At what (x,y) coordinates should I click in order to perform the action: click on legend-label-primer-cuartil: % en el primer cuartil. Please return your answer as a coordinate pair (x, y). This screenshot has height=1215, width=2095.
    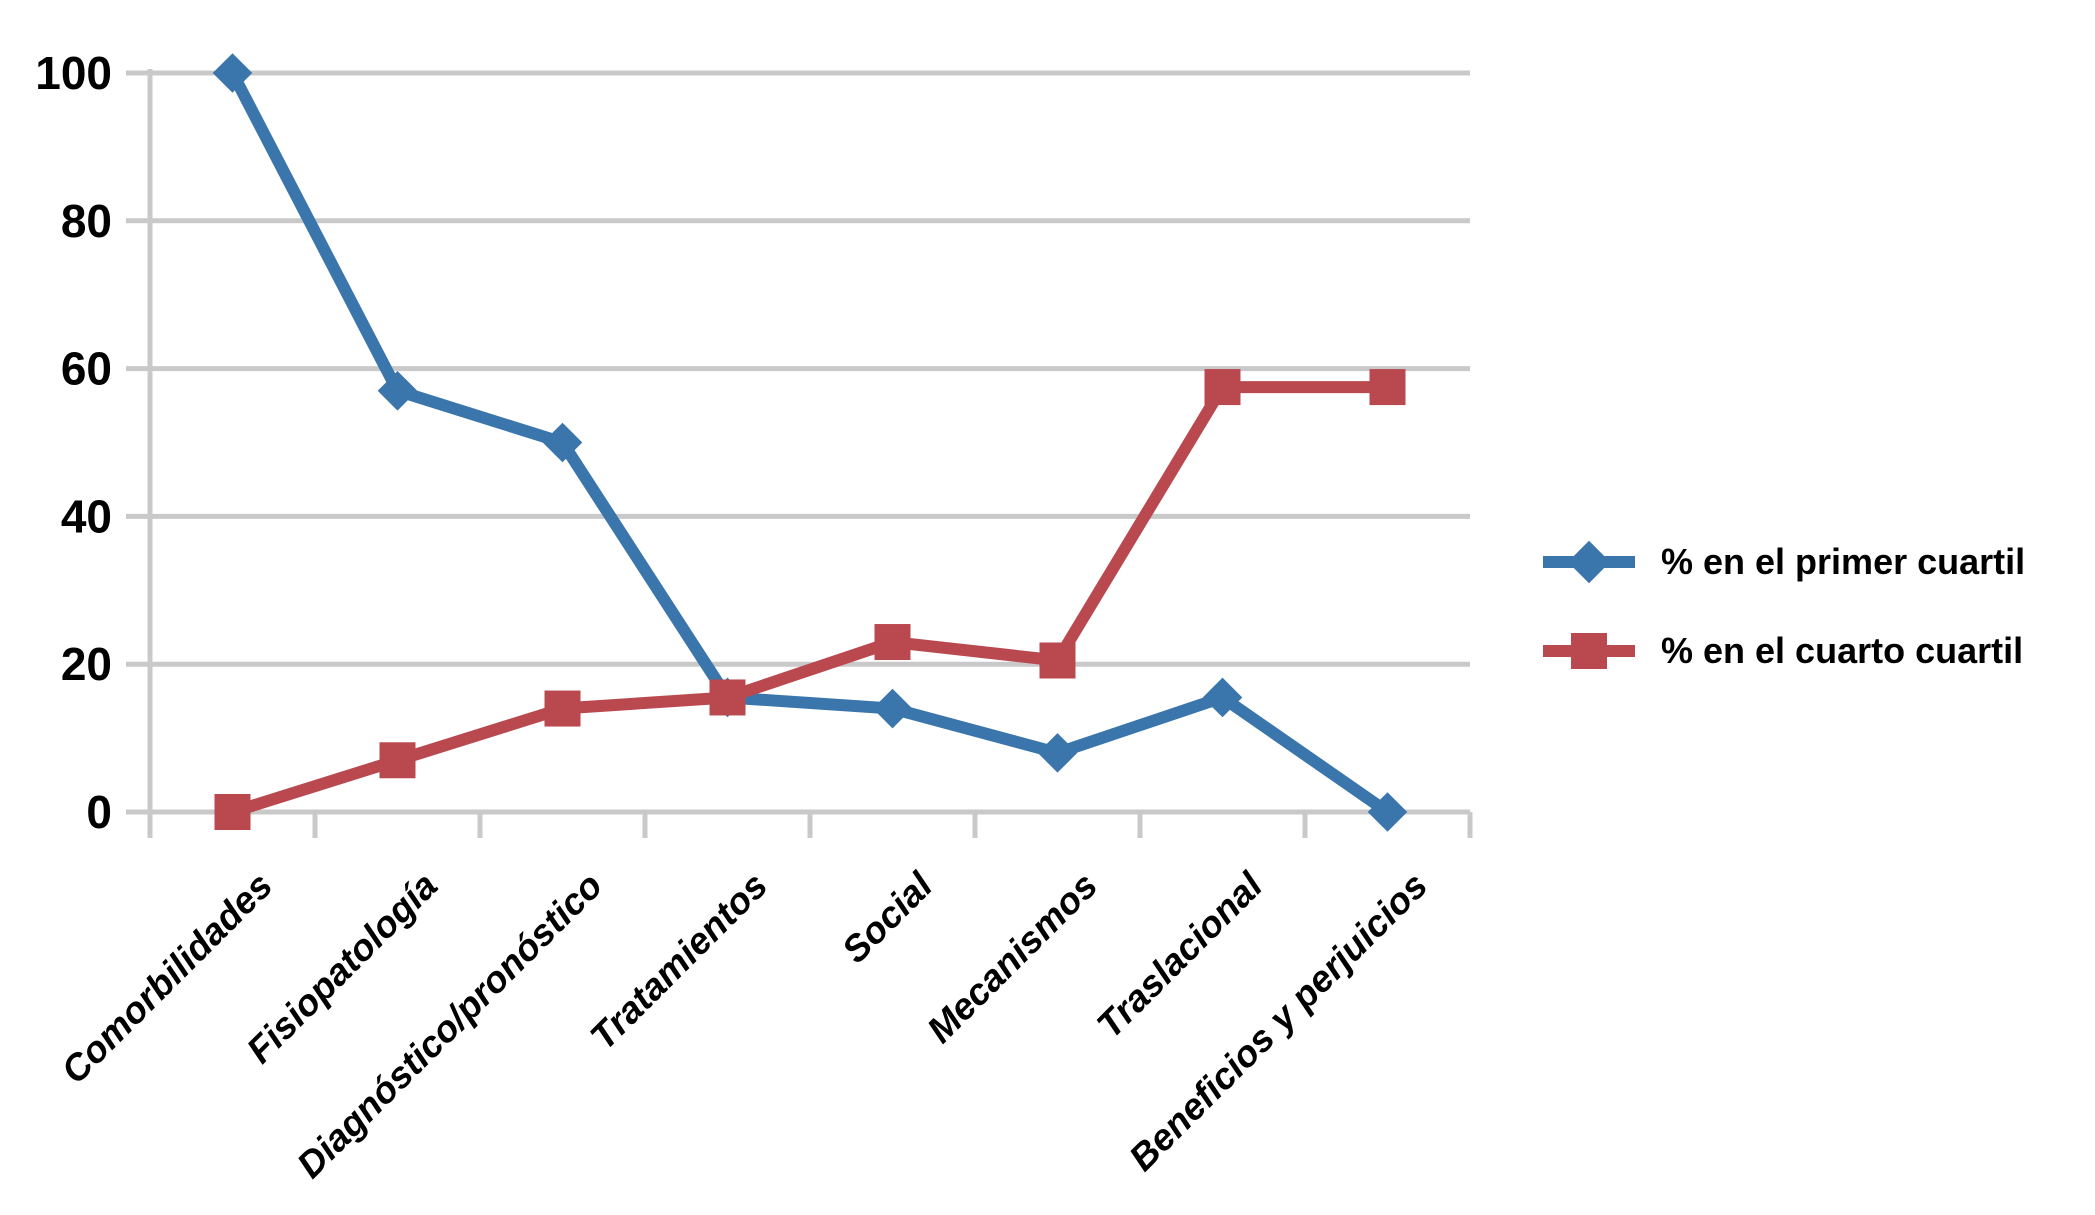
    Looking at the image, I should click on (1843, 561).